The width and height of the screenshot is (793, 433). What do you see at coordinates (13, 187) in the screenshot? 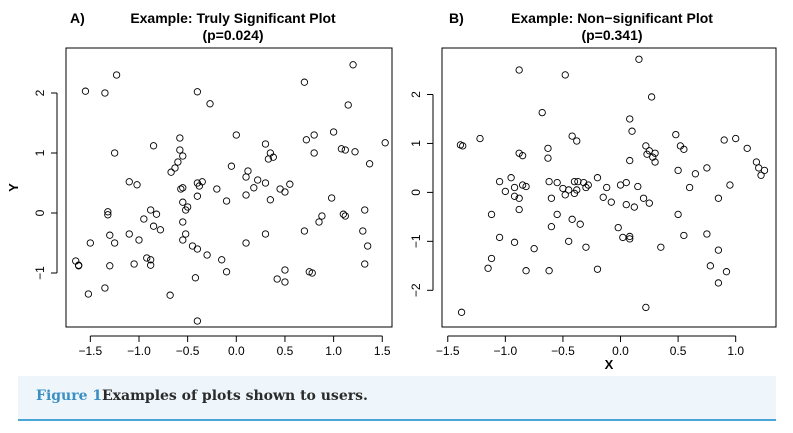
I see `panel-a-y-axis-title: Y` at bounding box center [13, 187].